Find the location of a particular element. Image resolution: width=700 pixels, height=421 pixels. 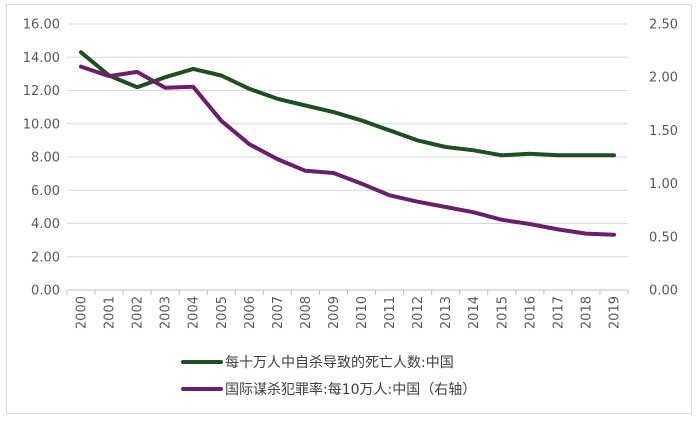

x-tick-label: 2011 is located at coordinates (390, 312).